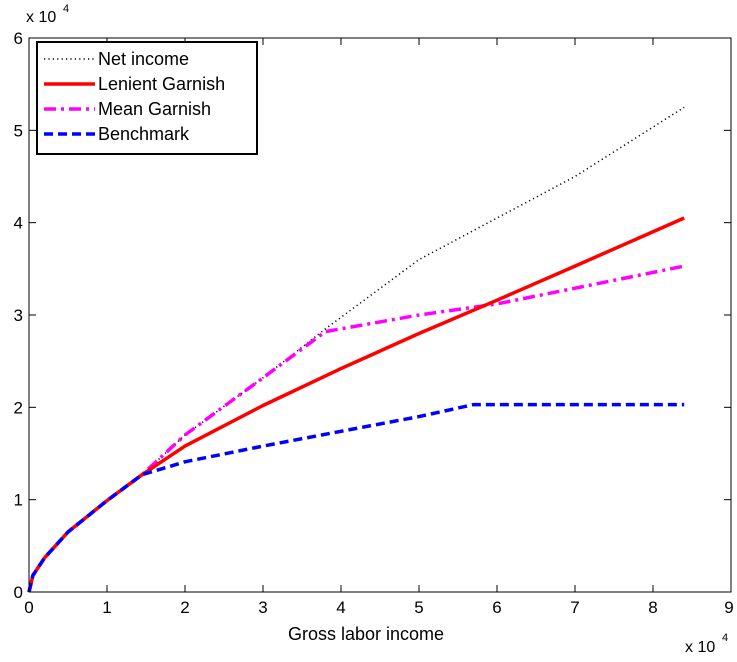 The height and width of the screenshot is (662, 737). I want to click on y-tick-label: 4, so click(18, 223).